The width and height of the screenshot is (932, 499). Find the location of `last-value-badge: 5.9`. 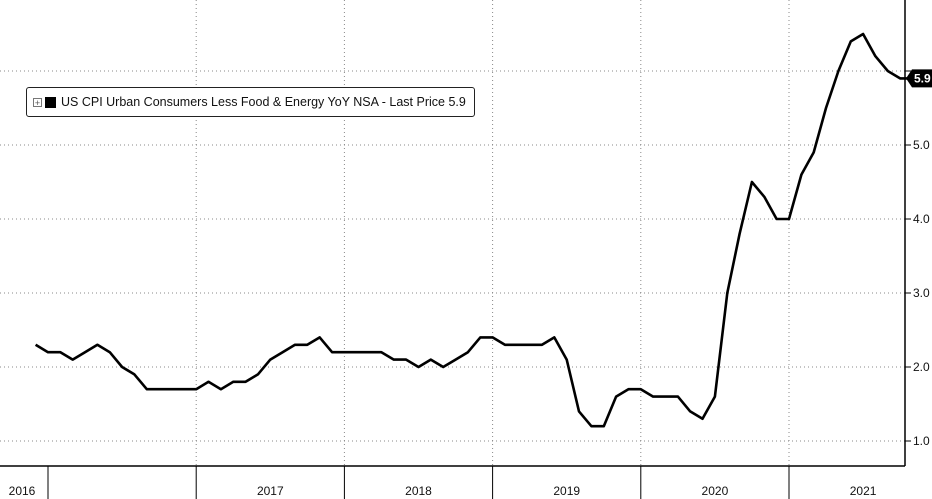

last-value-badge: 5.9 is located at coordinates (919, 78).